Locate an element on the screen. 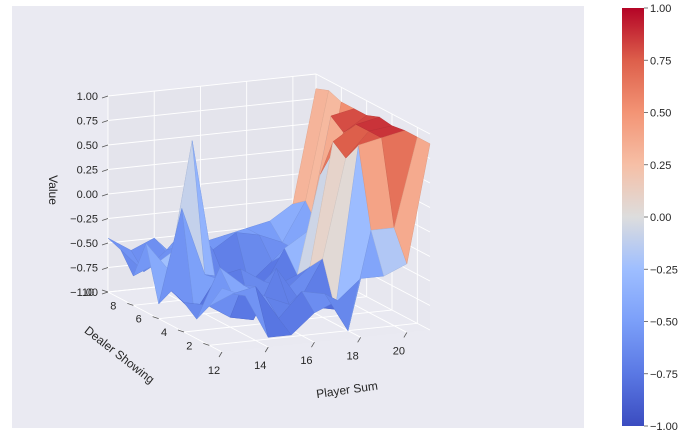 The width and height of the screenshot is (686, 436). z-tick-label: −0.50 is located at coordinates (84, 244).